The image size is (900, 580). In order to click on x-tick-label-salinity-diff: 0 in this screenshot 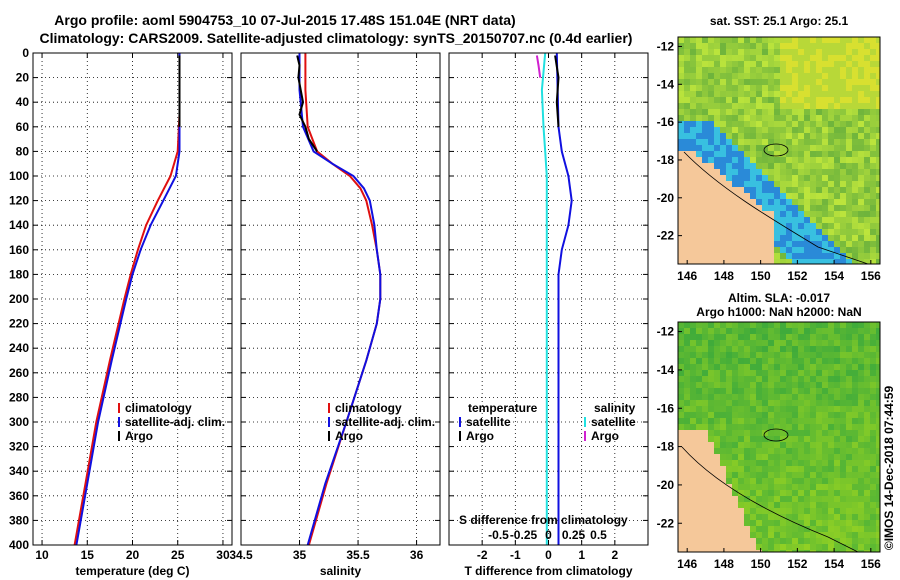, I will do `click(548, 535)`.